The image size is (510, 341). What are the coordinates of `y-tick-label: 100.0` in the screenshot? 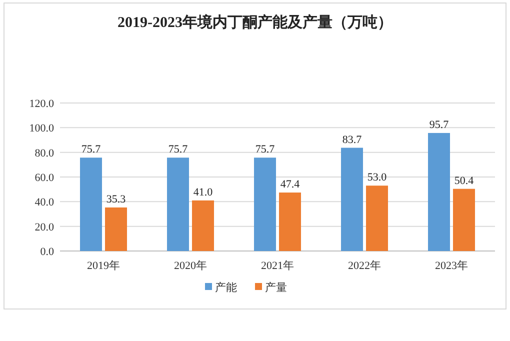 It's located at (41, 128).